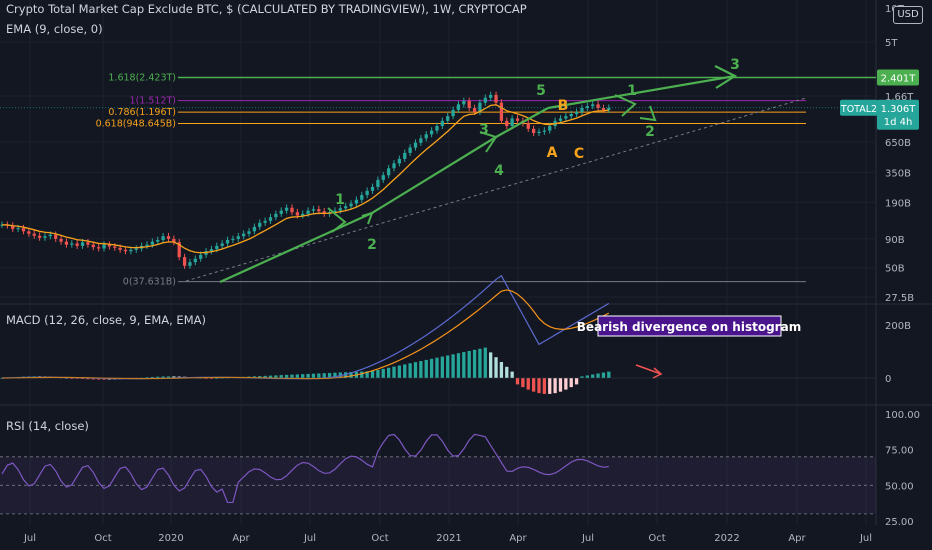  Describe the element at coordinates (563, 106) in the screenshot. I see `wave-label: B` at that location.